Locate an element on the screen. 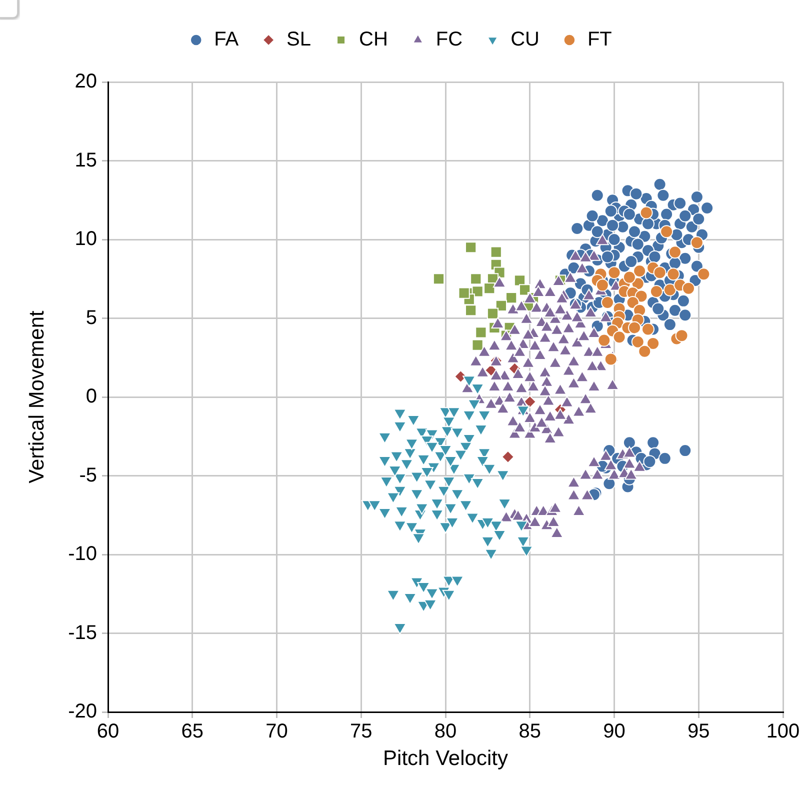 The height and width of the screenshot is (800, 800). x-tick-label: 90 is located at coordinates (614, 731).